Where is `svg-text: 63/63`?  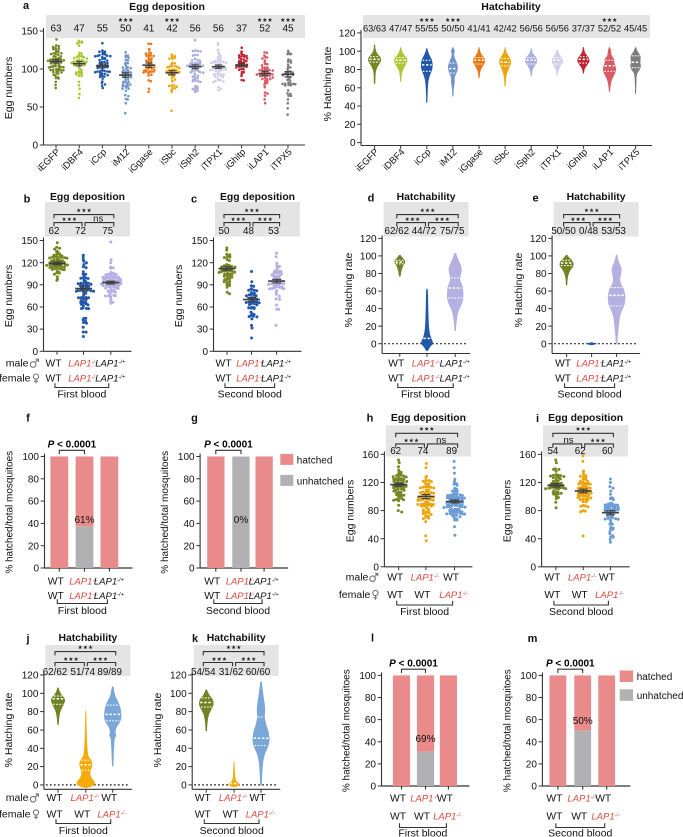
svg-text: 63/63 is located at coordinates (374, 29).